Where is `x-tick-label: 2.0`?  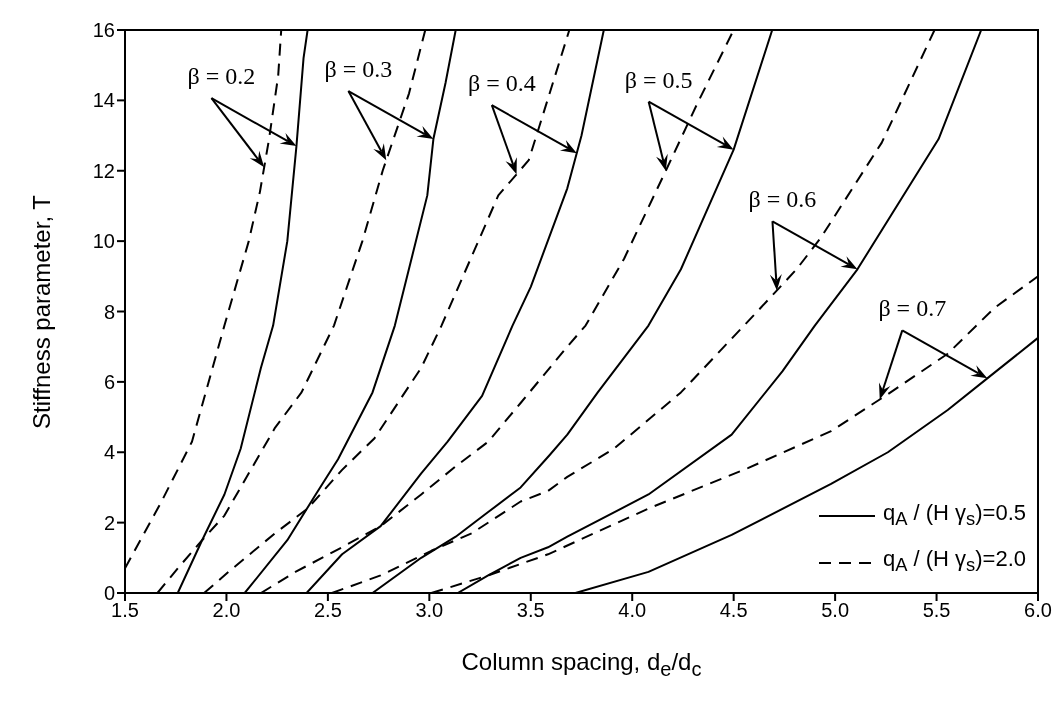
x-tick-label: 2.0 is located at coordinates (226, 610).